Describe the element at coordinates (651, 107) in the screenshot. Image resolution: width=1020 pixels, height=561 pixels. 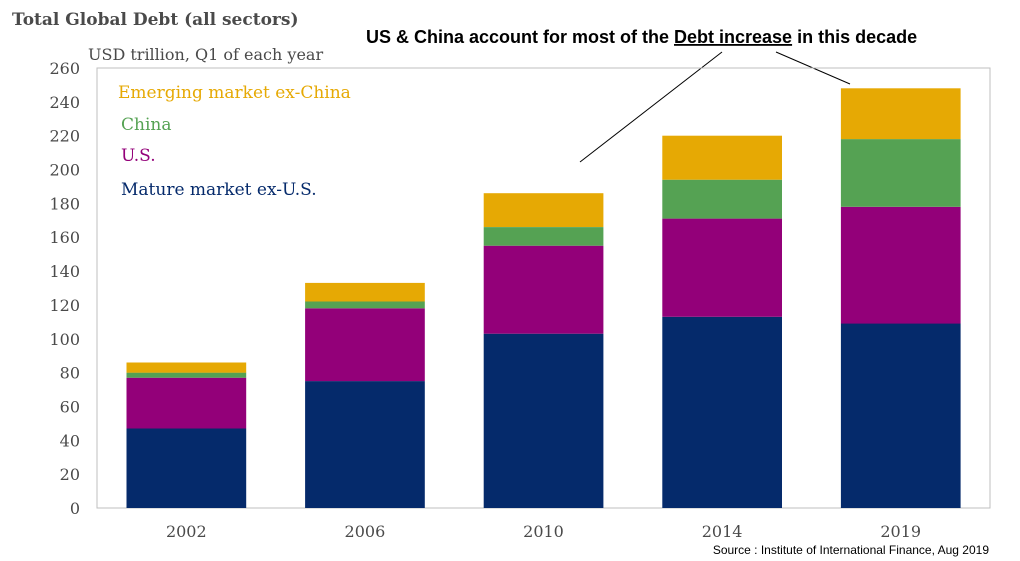
I see `annotation-arrow-2010` at that location.